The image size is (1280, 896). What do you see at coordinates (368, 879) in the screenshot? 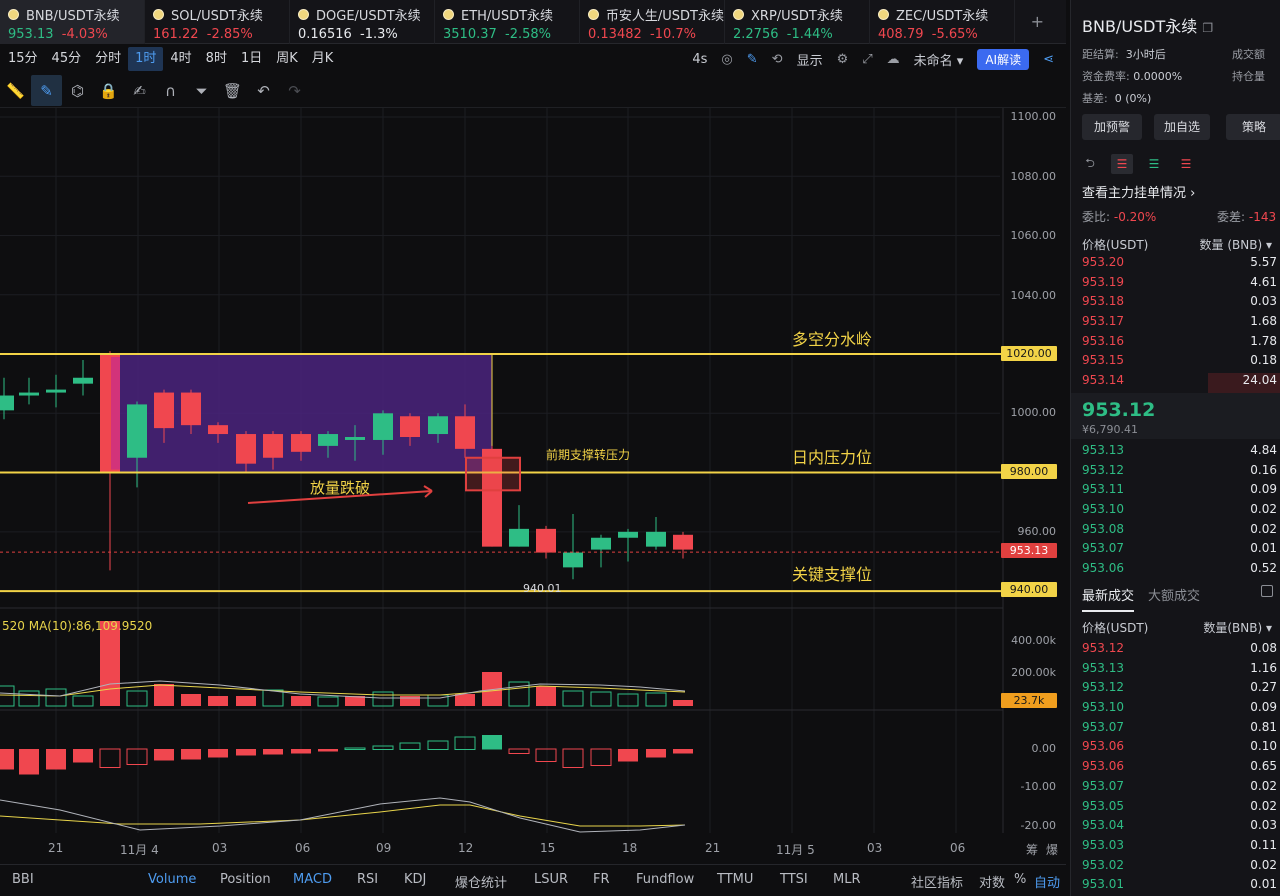
I see `indicator-tab: RSI` at bounding box center [368, 879].